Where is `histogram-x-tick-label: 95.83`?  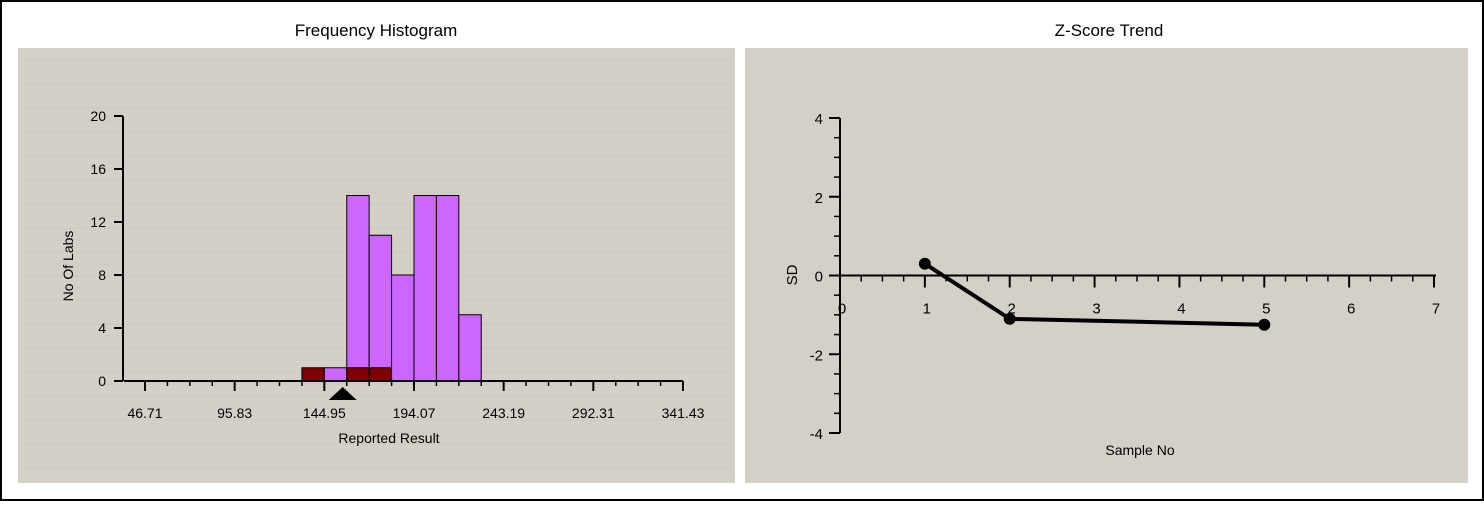 histogram-x-tick-label: 95.83 is located at coordinates (234, 413).